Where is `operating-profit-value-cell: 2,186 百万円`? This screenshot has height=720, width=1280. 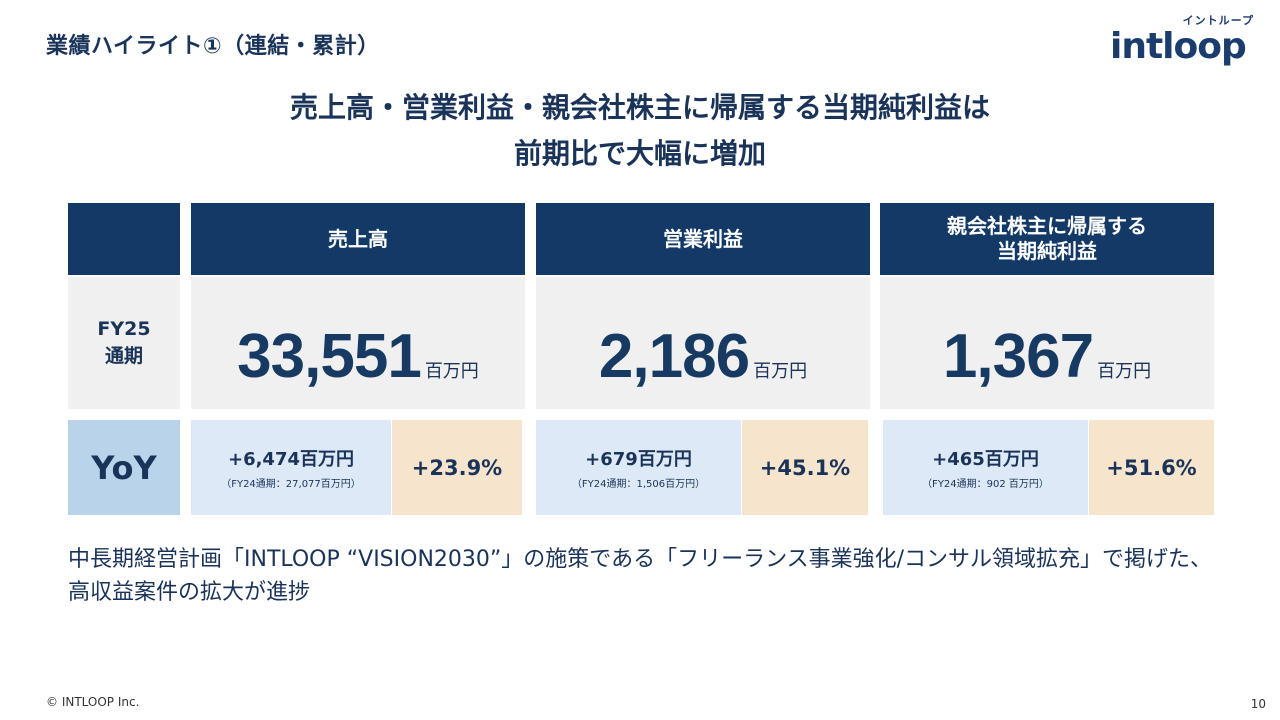
operating-profit-value-cell: 2,186 百万円 is located at coordinates (703, 343).